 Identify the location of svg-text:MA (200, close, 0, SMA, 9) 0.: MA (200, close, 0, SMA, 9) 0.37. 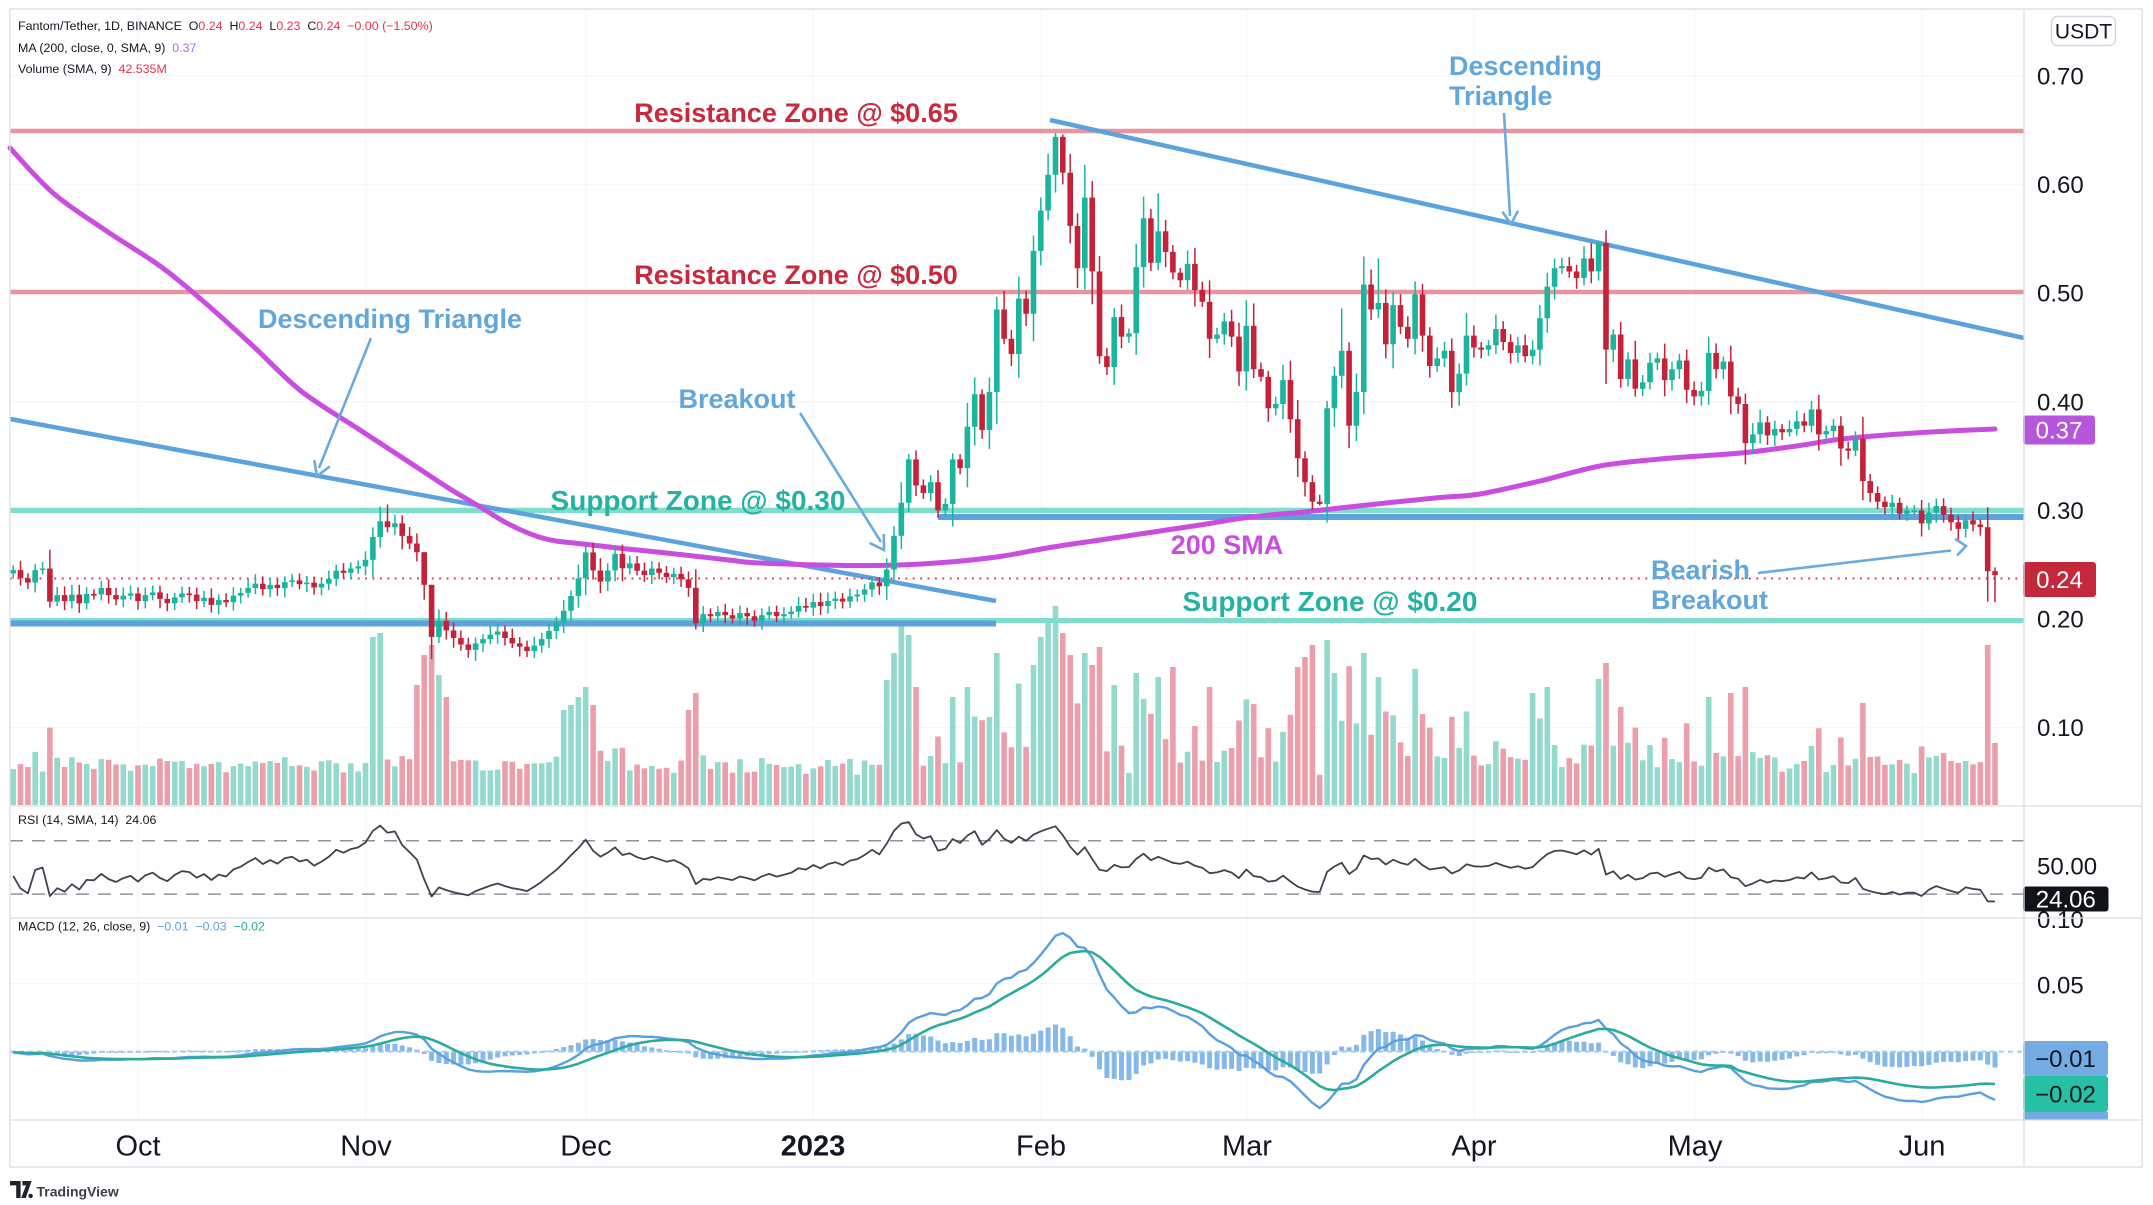
(107, 48).